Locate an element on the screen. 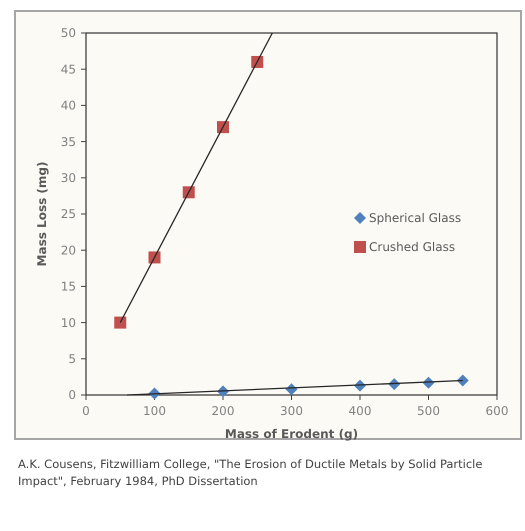  x-tick-label: 300 is located at coordinates (291, 411).